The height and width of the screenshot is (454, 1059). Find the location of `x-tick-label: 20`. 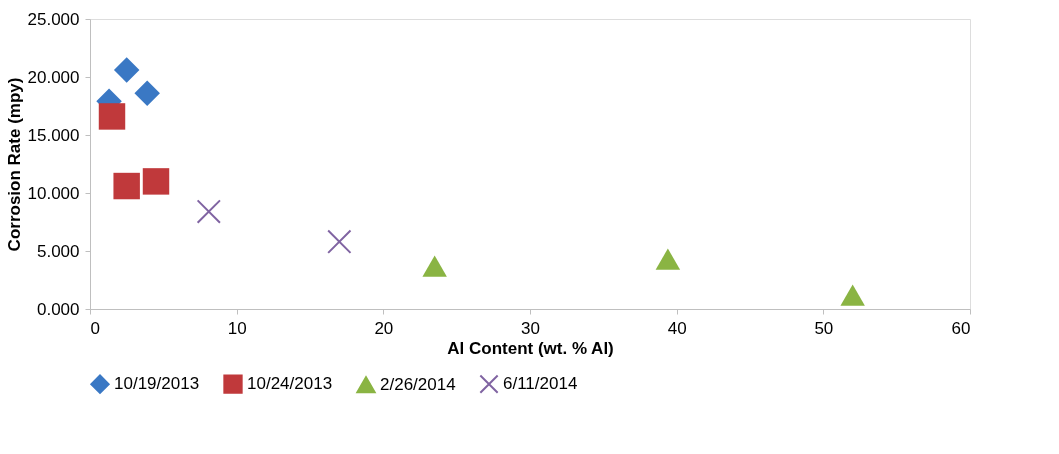

x-tick-label: 20 is located at coordinates (384, 328).